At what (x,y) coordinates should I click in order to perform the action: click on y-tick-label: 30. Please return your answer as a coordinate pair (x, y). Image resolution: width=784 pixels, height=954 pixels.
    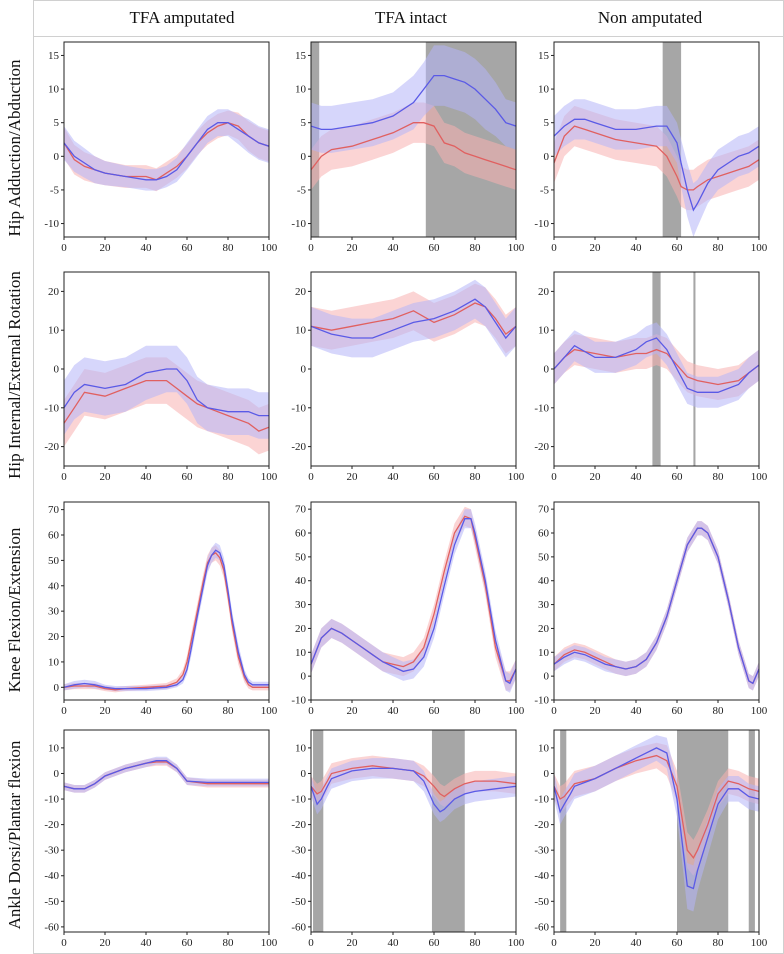
    Looking at the image, I should click on (54, 612).